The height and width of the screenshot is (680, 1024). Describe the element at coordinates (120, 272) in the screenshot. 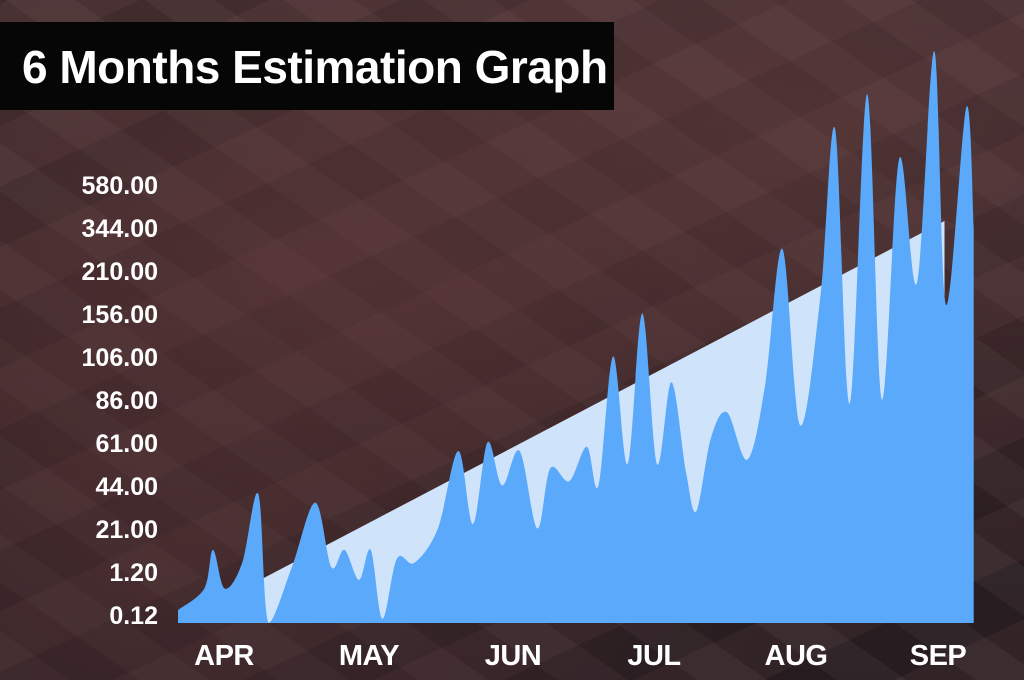

I see `y-tick-label: 210.00` at that location.